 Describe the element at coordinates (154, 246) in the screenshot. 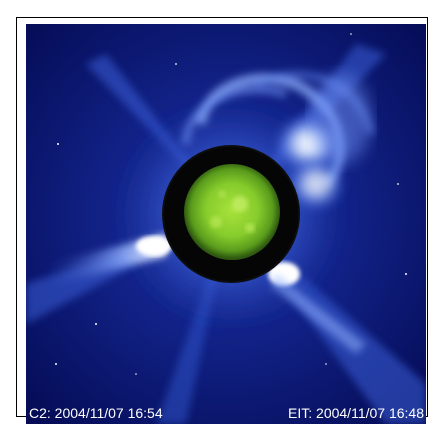

I see `left-streamer-core` at that location.